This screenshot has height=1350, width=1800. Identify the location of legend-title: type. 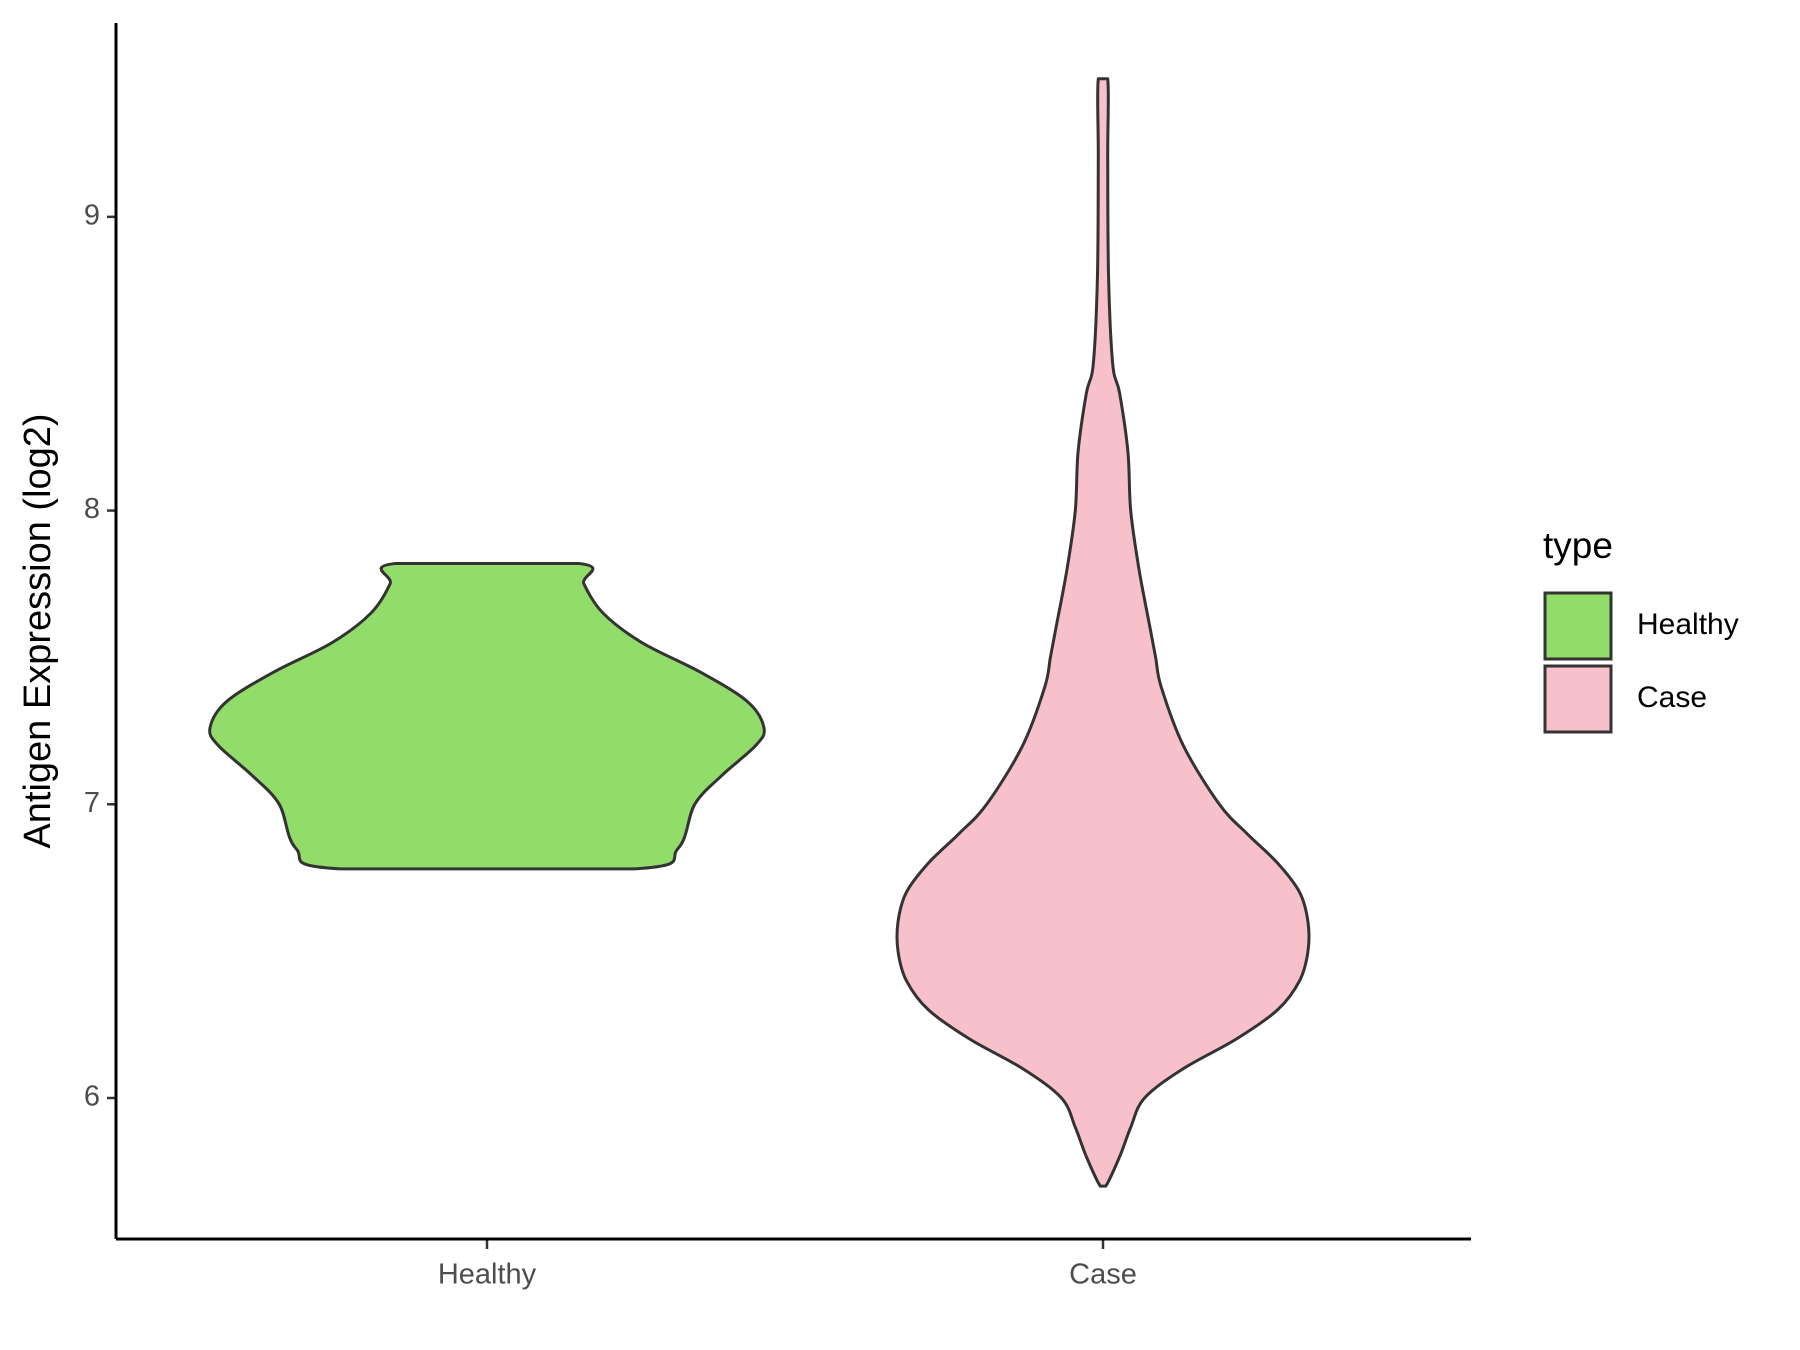
(1578, 545).